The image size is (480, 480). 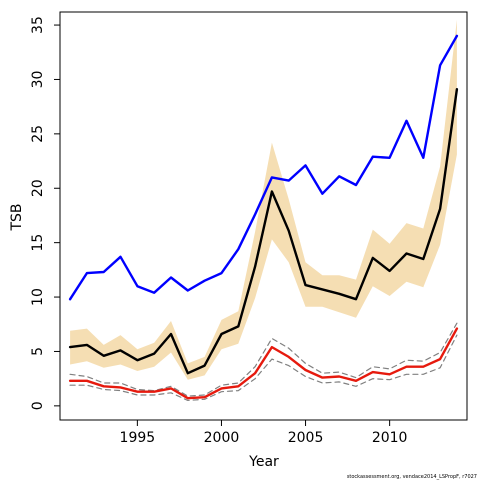 I want to click on y-tick-label: 20, so click(x=38, y=188).